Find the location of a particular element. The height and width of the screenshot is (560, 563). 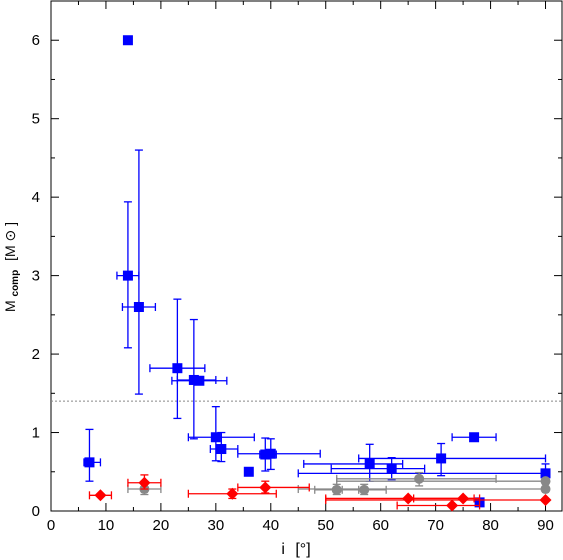

x-axis-title-unit: [°] is located at coordinates (302, 549).